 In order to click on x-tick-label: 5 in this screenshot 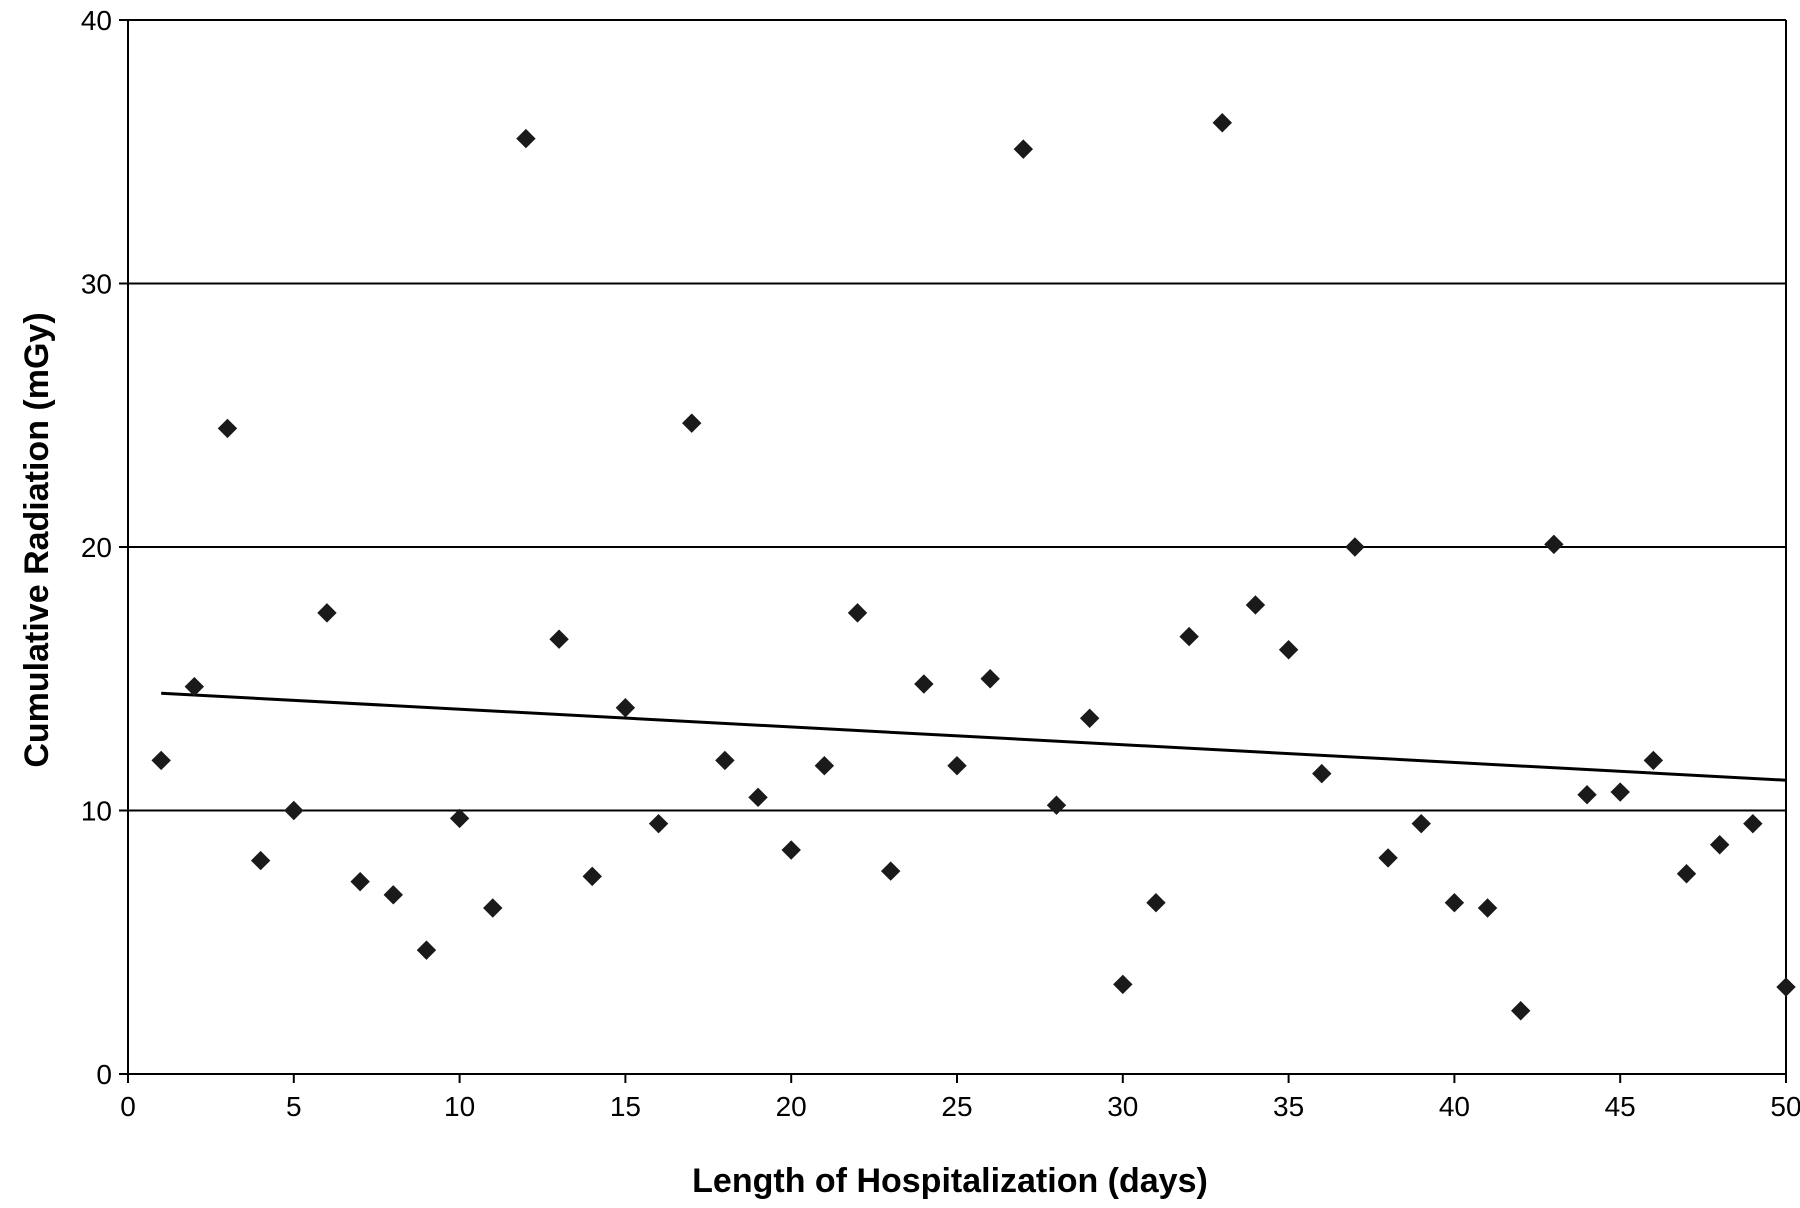, I will do `click(294, 1106)`.